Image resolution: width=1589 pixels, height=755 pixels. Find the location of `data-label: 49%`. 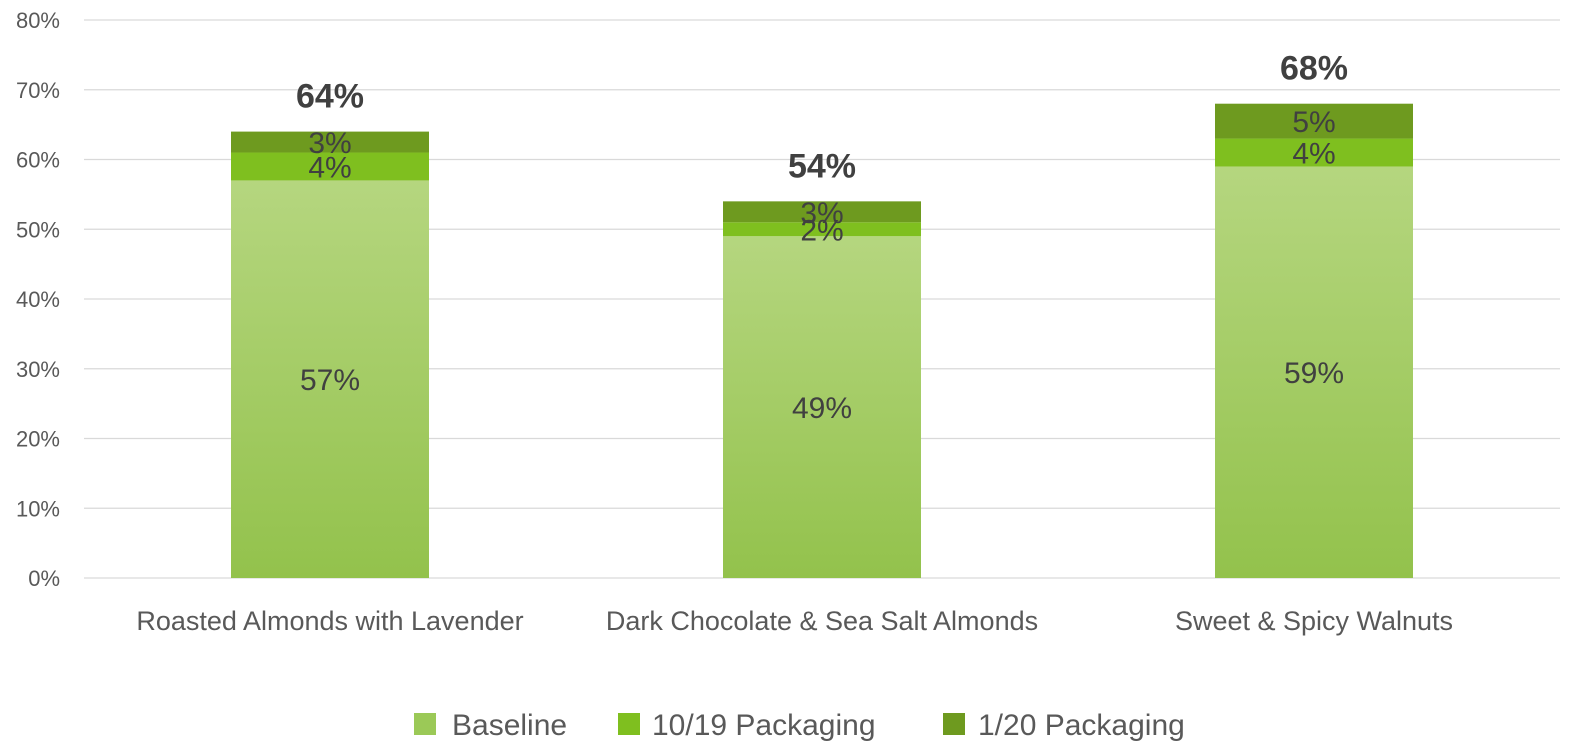

data-label: 49% is located at coordinates (822, 408).